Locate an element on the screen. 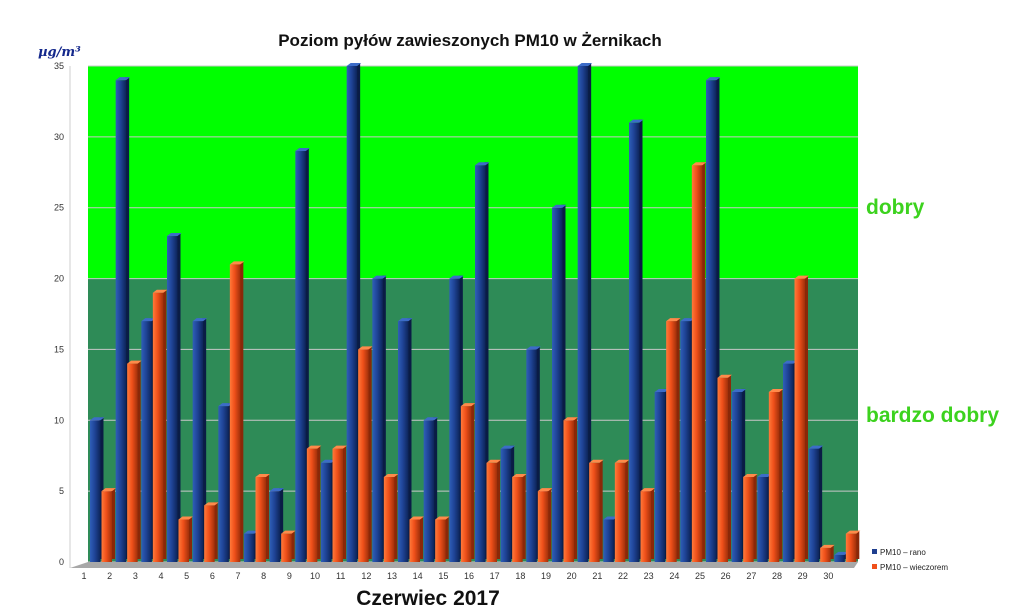  legend: PM10 – rano PM10 – wieczorem is located at coordinates (910, 560).